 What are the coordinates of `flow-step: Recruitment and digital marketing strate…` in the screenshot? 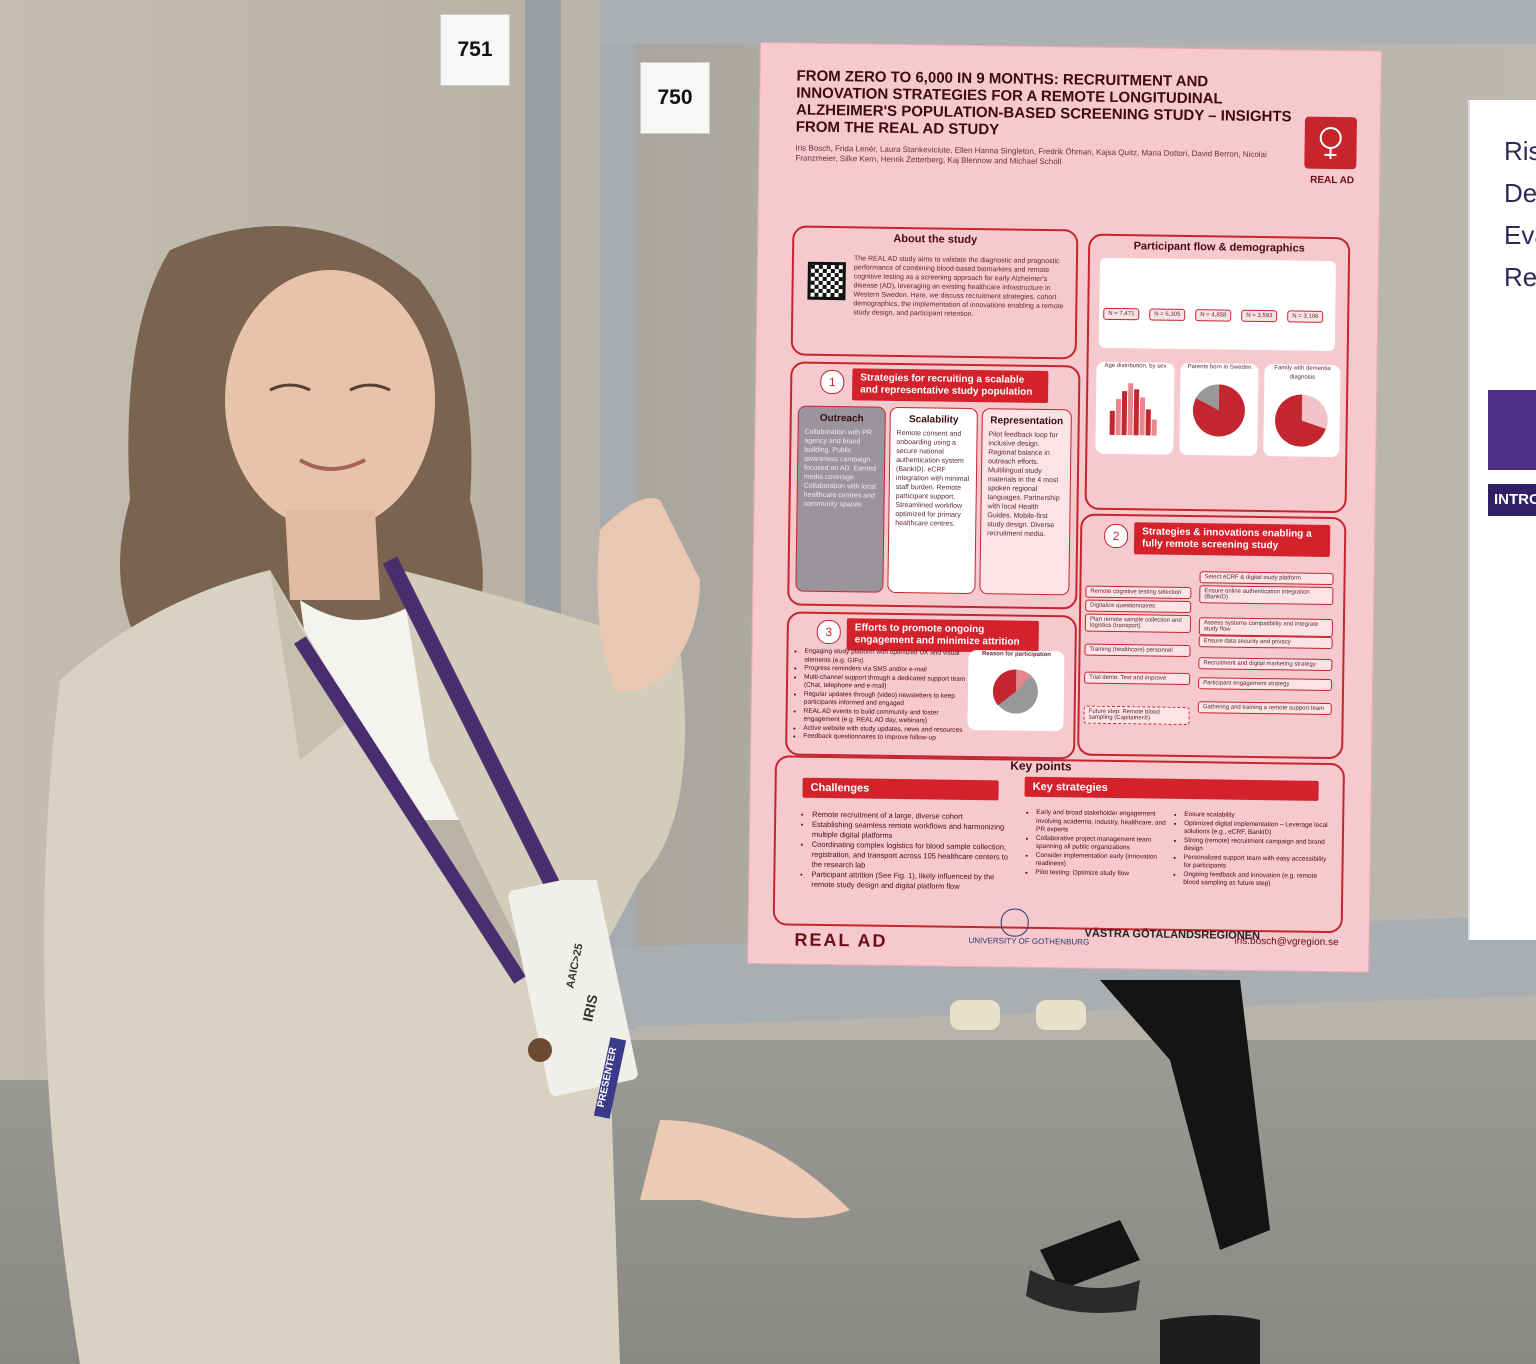 It's located at (1265, 664).